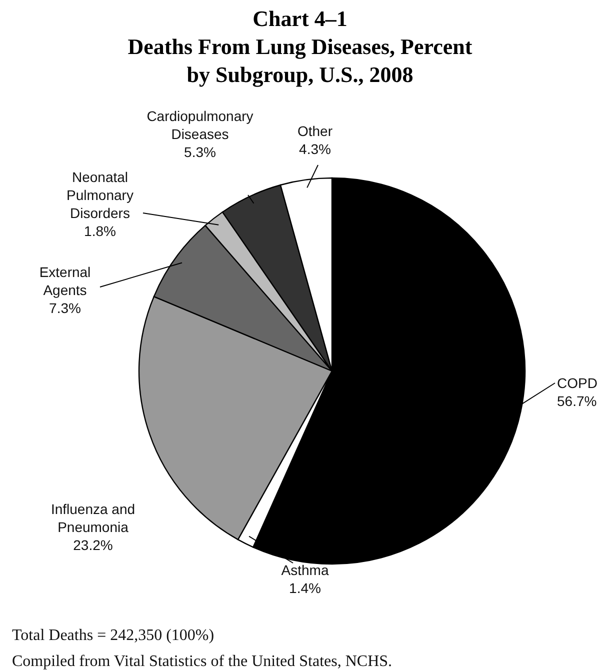  Describe the element at coordinates (577, 401) in the screenshot. I see `data-label: 56.7%` at that location.